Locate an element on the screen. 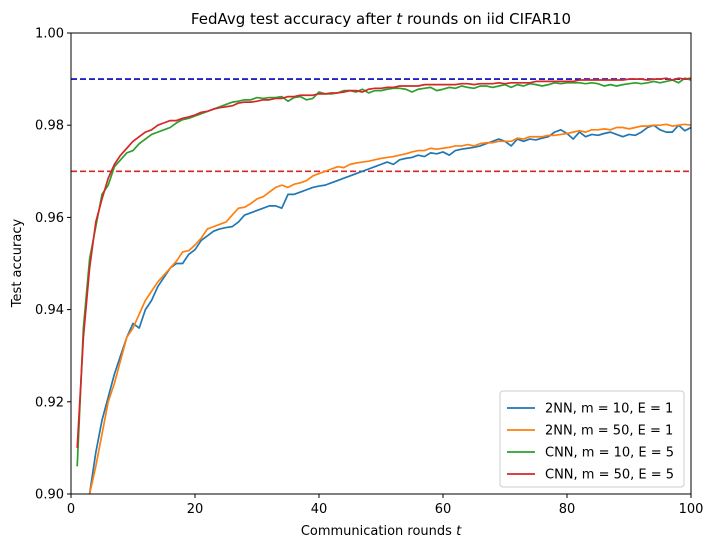 Image resolution: width=713 pixels, height=548 pixels. y-tick-label: 0.96 is located at coordinates (49, 218).